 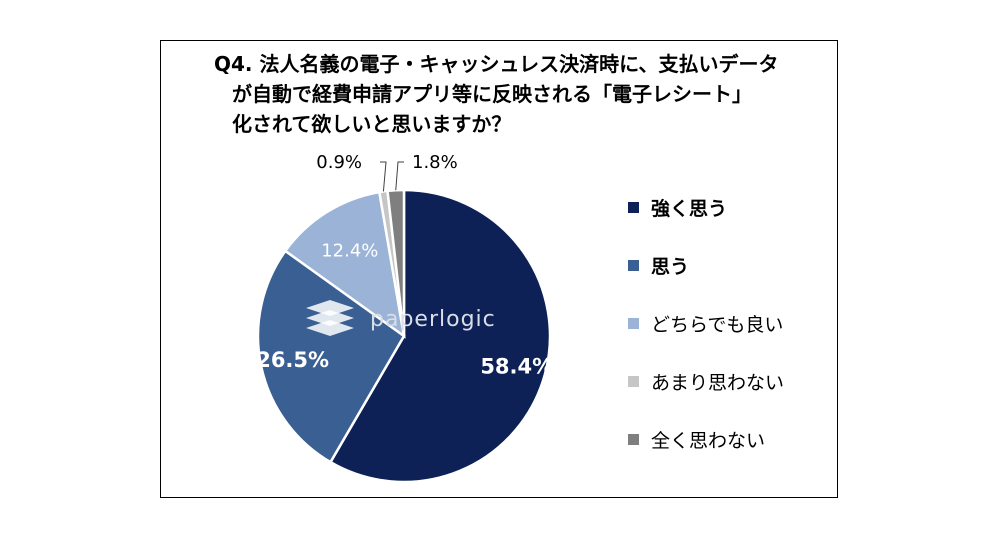 What do you see at coordinates (516, 366) in the screenshot?
I see `data-label-1: 58.4%` at bounding box center [516, 366].